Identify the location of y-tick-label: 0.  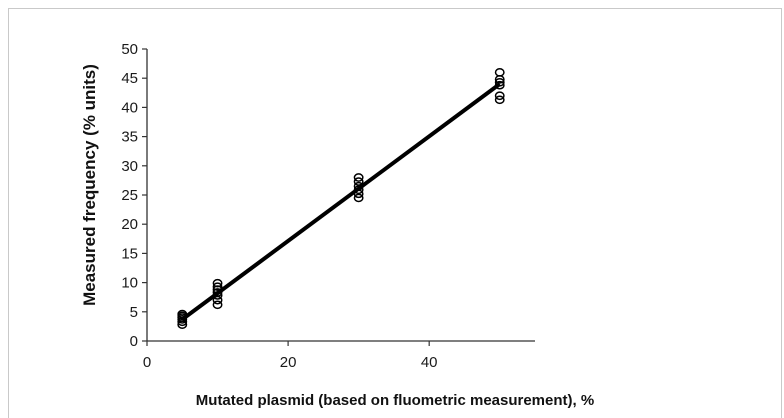
(134, 341).